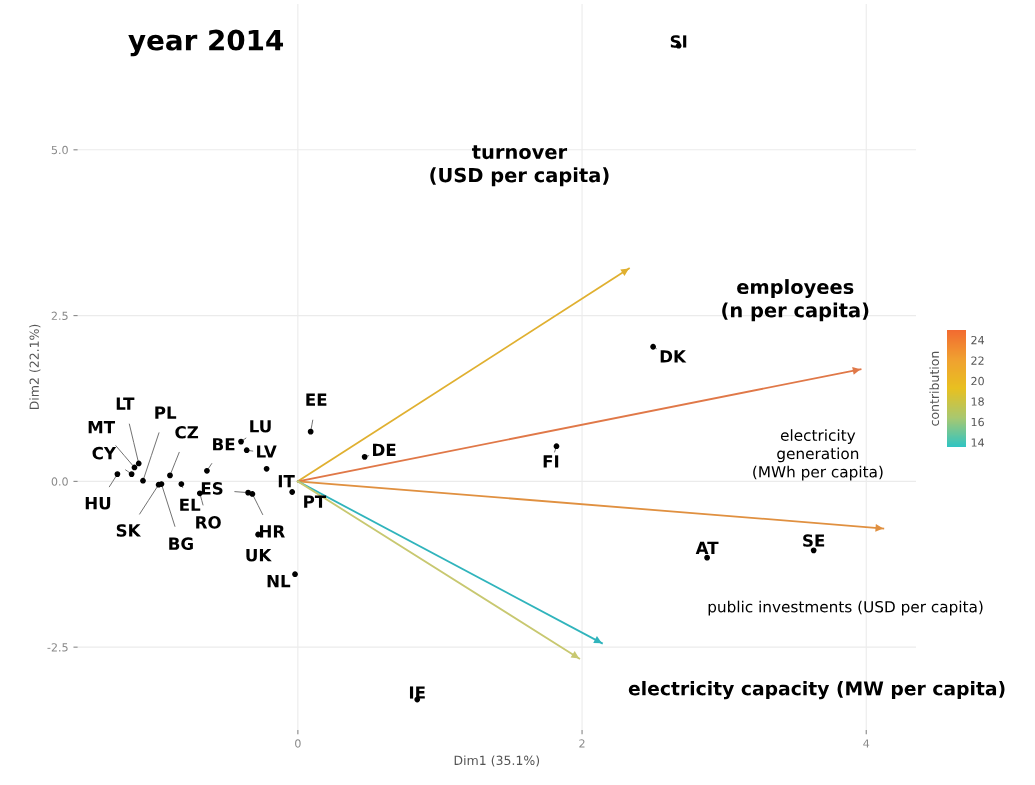  I want to click on annotation: IE, so click(417, 692).